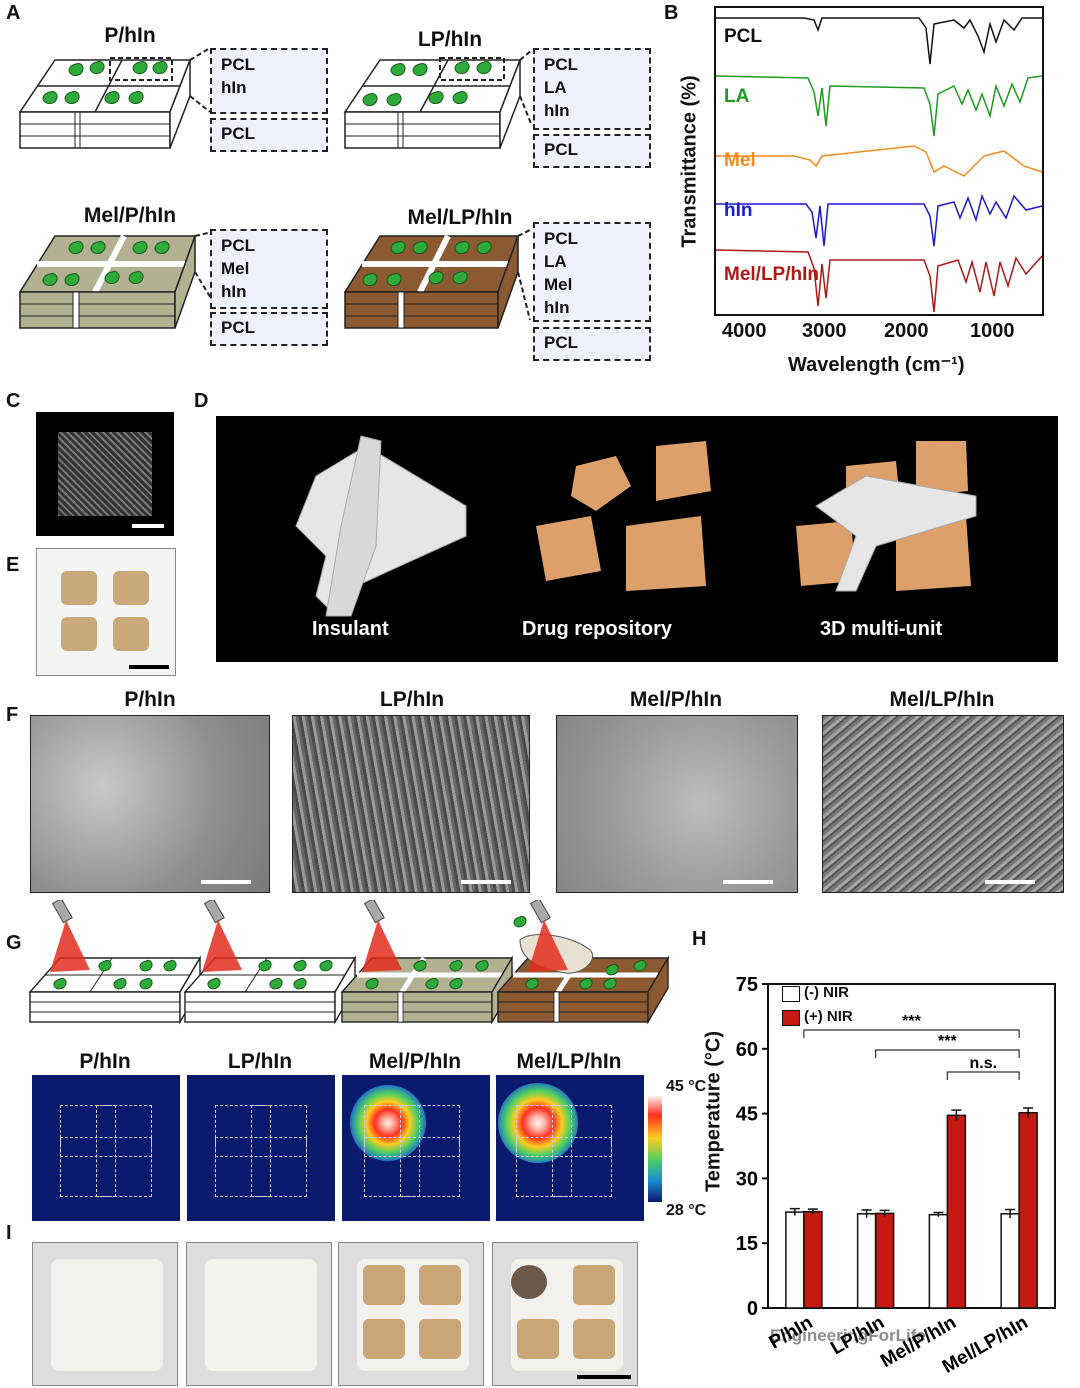 This screenshot has width=1080, height=1388. I want to click on ftir-line-la, so click(879, 106).